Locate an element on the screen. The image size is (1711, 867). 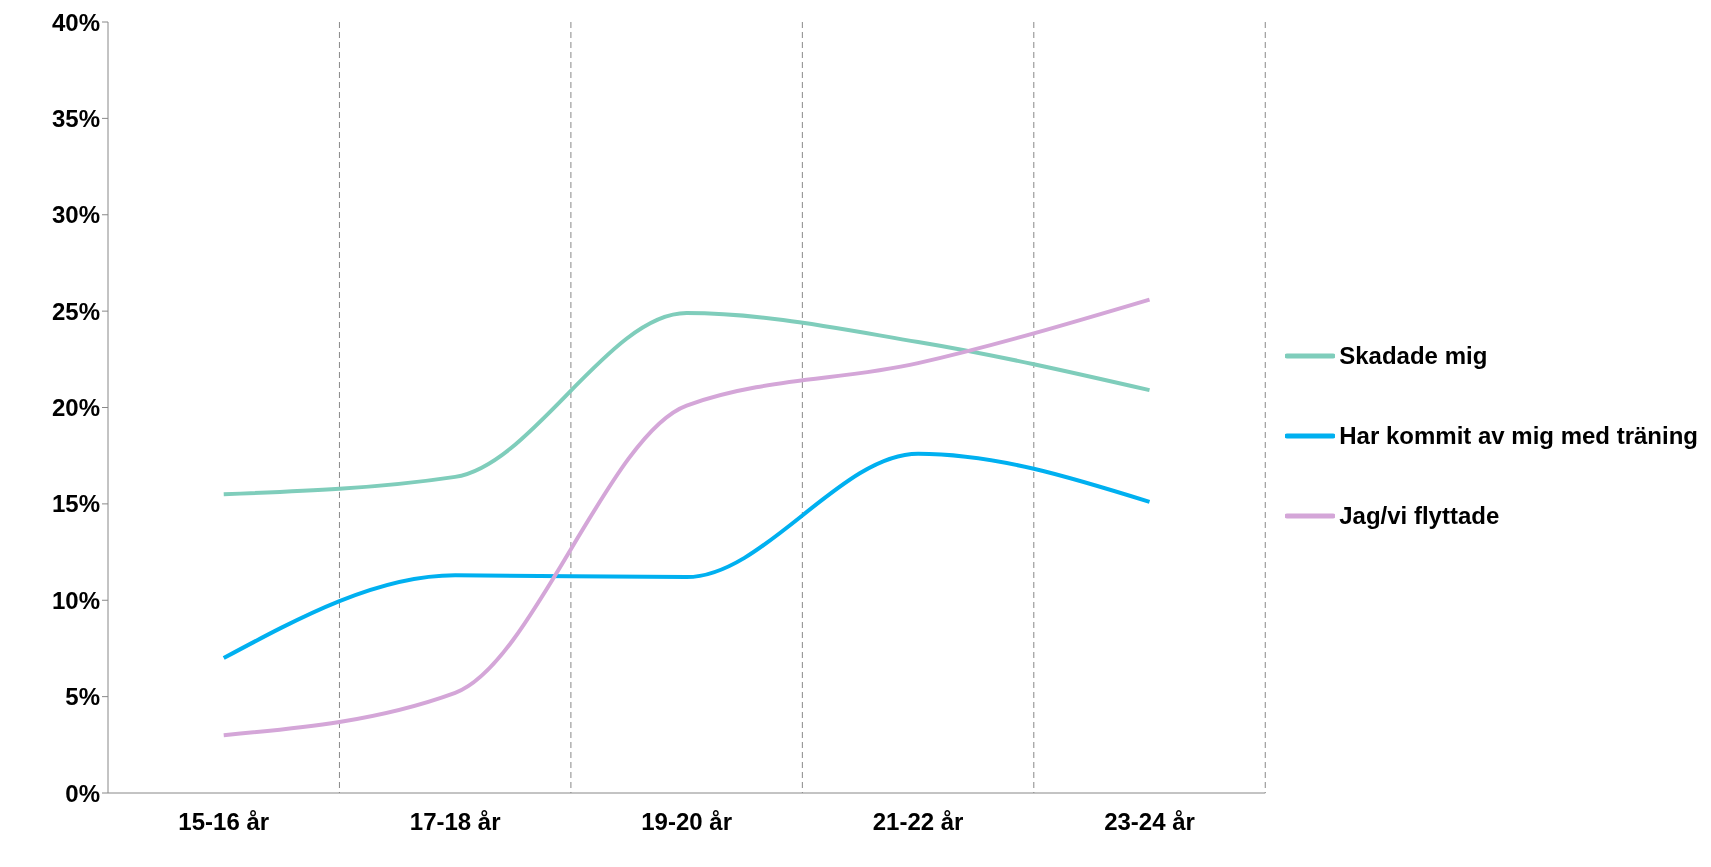
y-tick-label: 5% is located at coordinates (82, 697).